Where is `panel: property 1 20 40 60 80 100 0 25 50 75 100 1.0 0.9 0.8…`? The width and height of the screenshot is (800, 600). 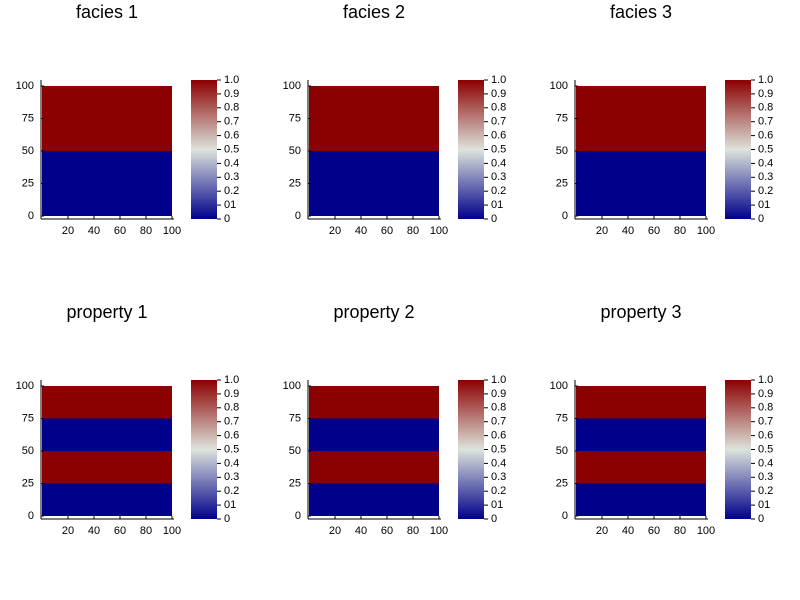 panel: property 1 20 40 60 80 100 0 25 50 75 100 1.0 0.9 0.8… is located at coordinates (128, 419).